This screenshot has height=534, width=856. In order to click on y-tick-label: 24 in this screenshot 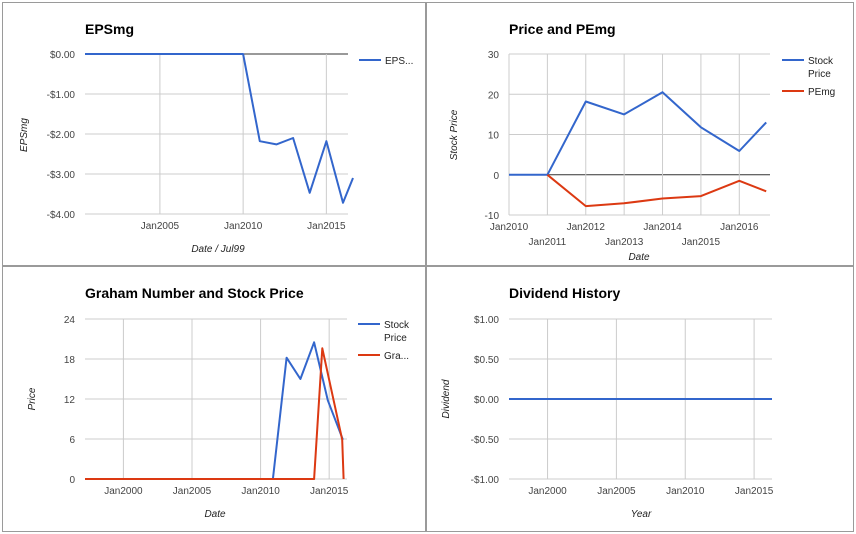, I will do `click(70, 320)`.